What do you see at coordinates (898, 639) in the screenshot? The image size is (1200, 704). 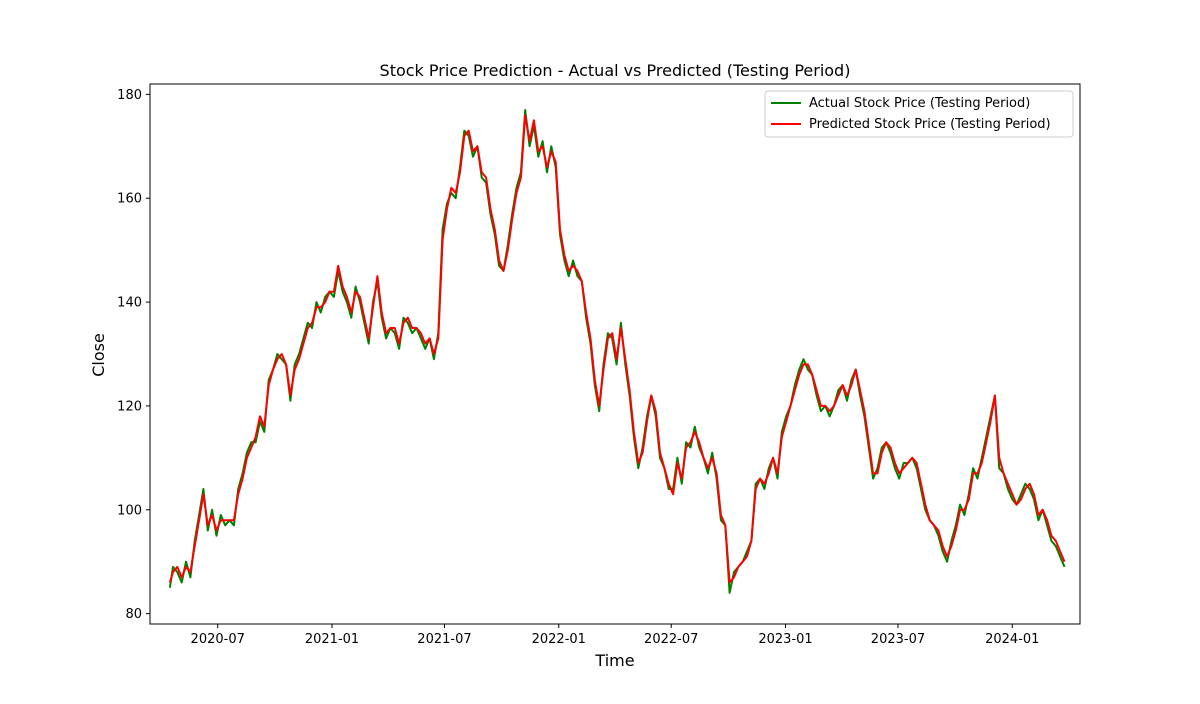 I see `x-tick-label: 2023-07` at bounding box center [898, 639].